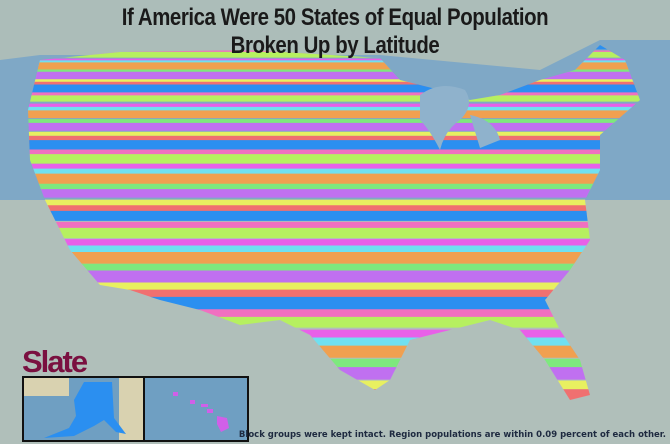 This screenshot has height=444, width=670. I want to click on hawaii-inset, so click(196, 409).